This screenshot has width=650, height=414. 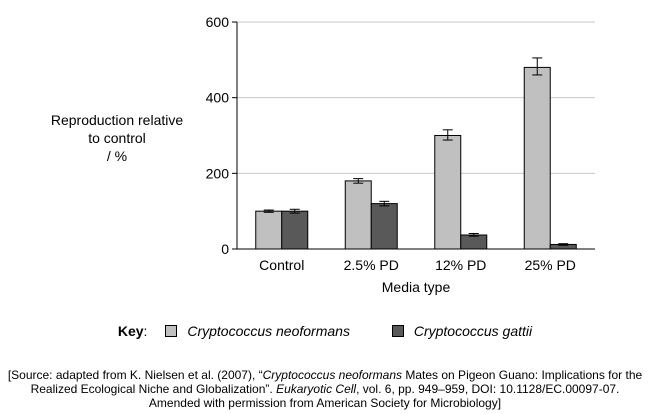 What do you see at coordinates (550, 265) in the screenshot?
I see `x-tick-label-3: 25% PD` at bounding box center [550, 265].